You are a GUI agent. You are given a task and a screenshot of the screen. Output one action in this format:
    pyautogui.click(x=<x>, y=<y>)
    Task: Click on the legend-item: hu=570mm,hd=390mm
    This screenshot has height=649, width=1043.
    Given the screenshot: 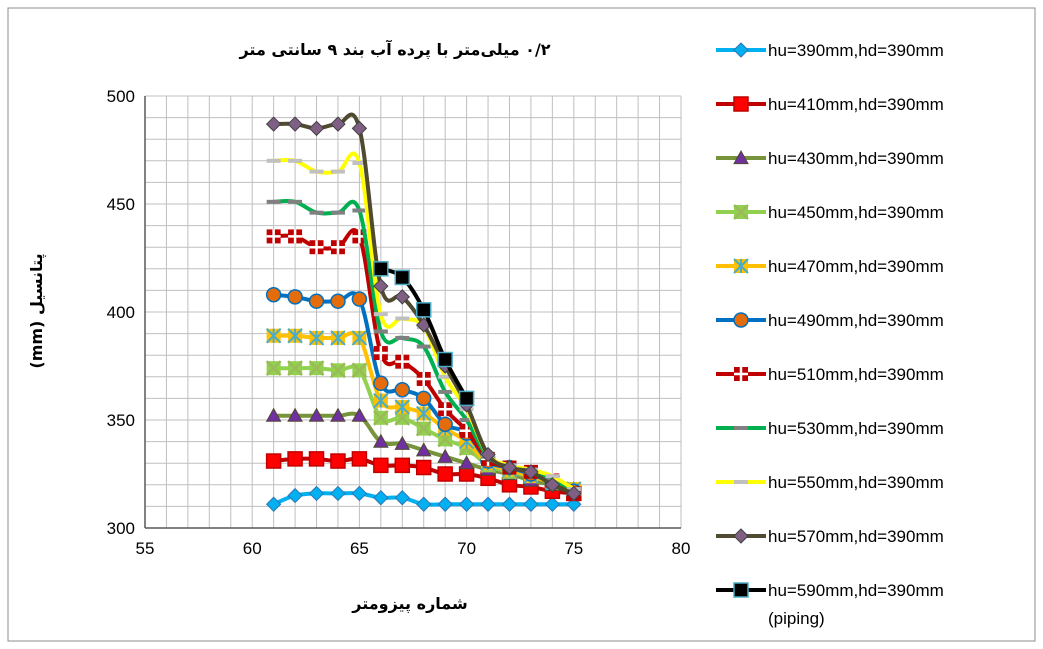 What is the action you would take?
    pyautogui.click(x=830, y=536)
    